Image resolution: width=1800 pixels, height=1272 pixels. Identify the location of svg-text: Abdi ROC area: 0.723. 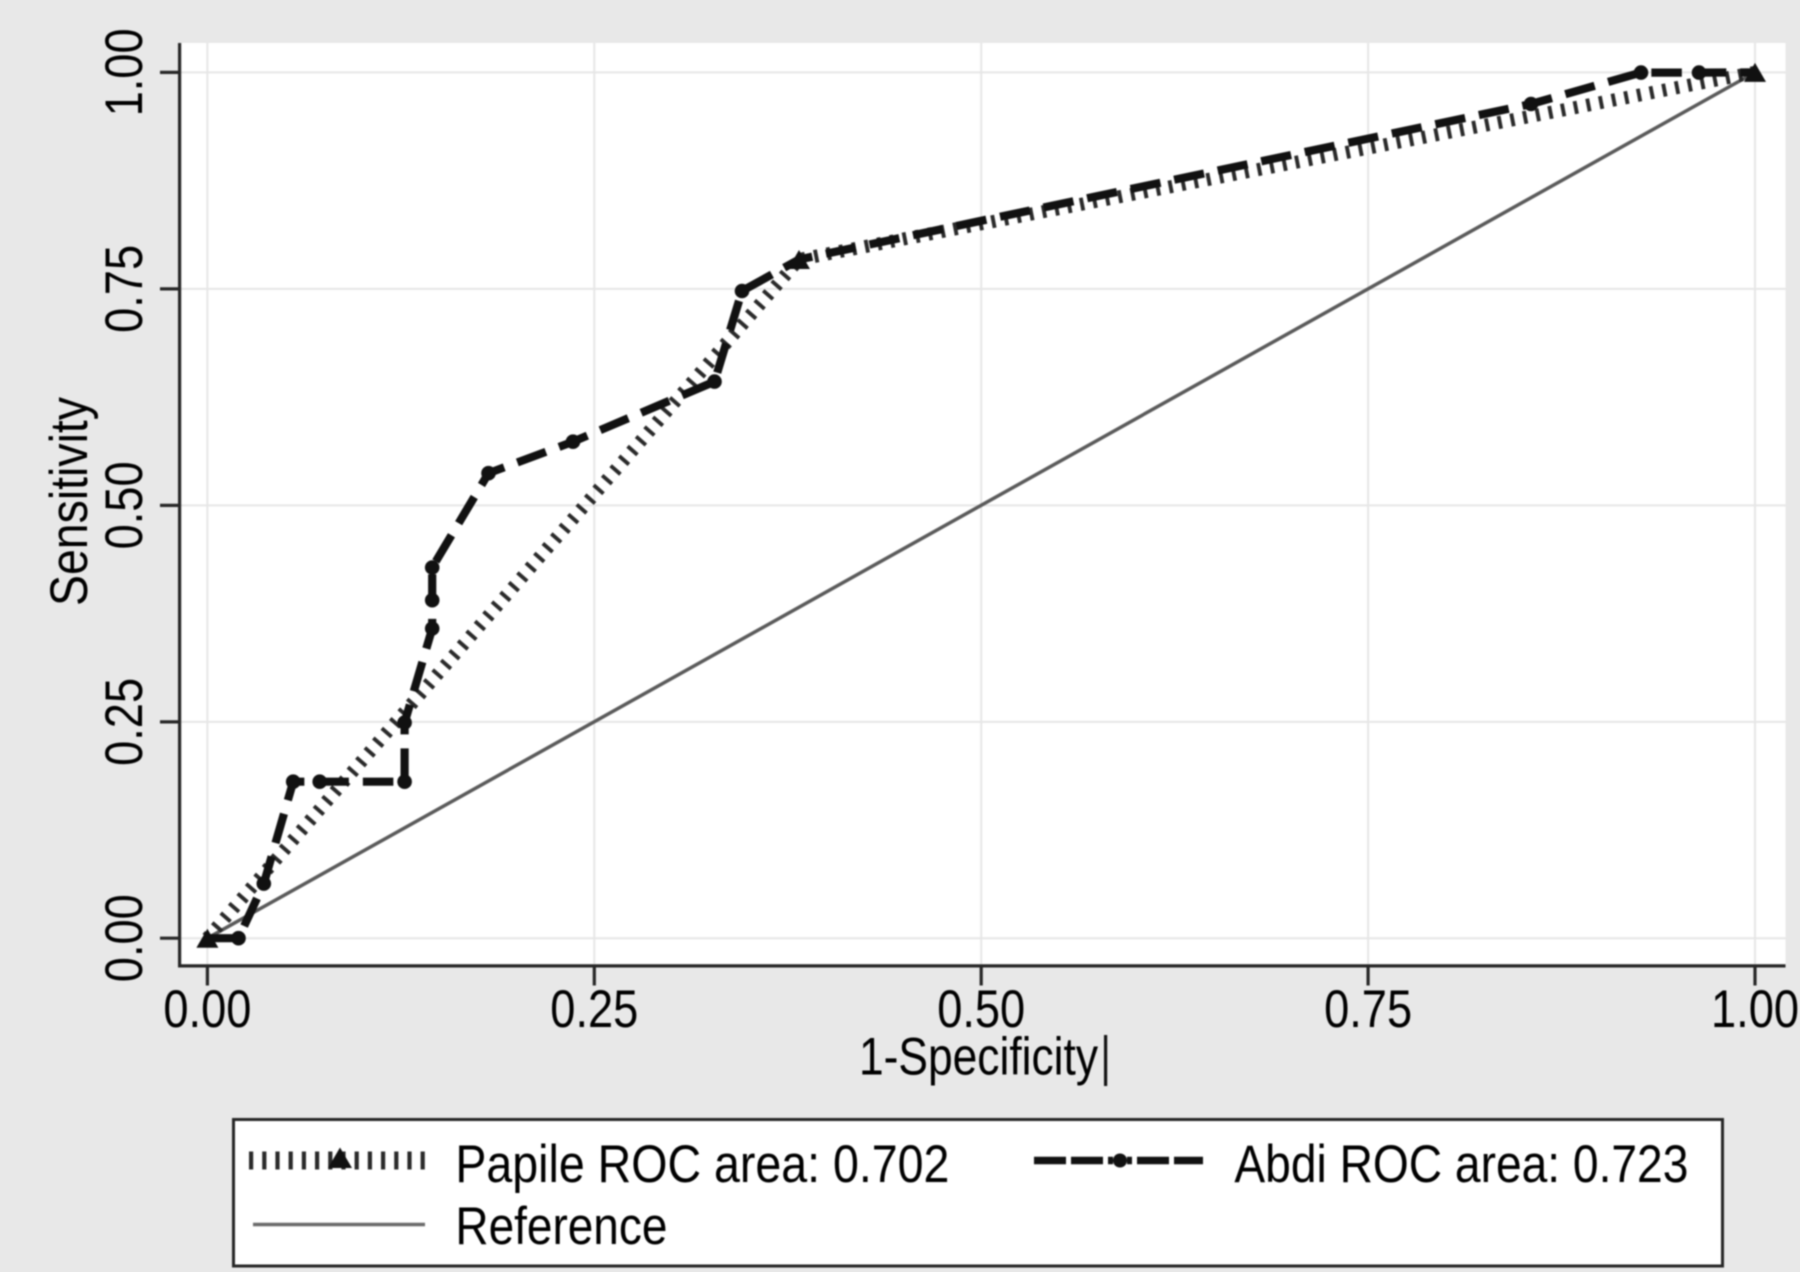
(1461, 1164).